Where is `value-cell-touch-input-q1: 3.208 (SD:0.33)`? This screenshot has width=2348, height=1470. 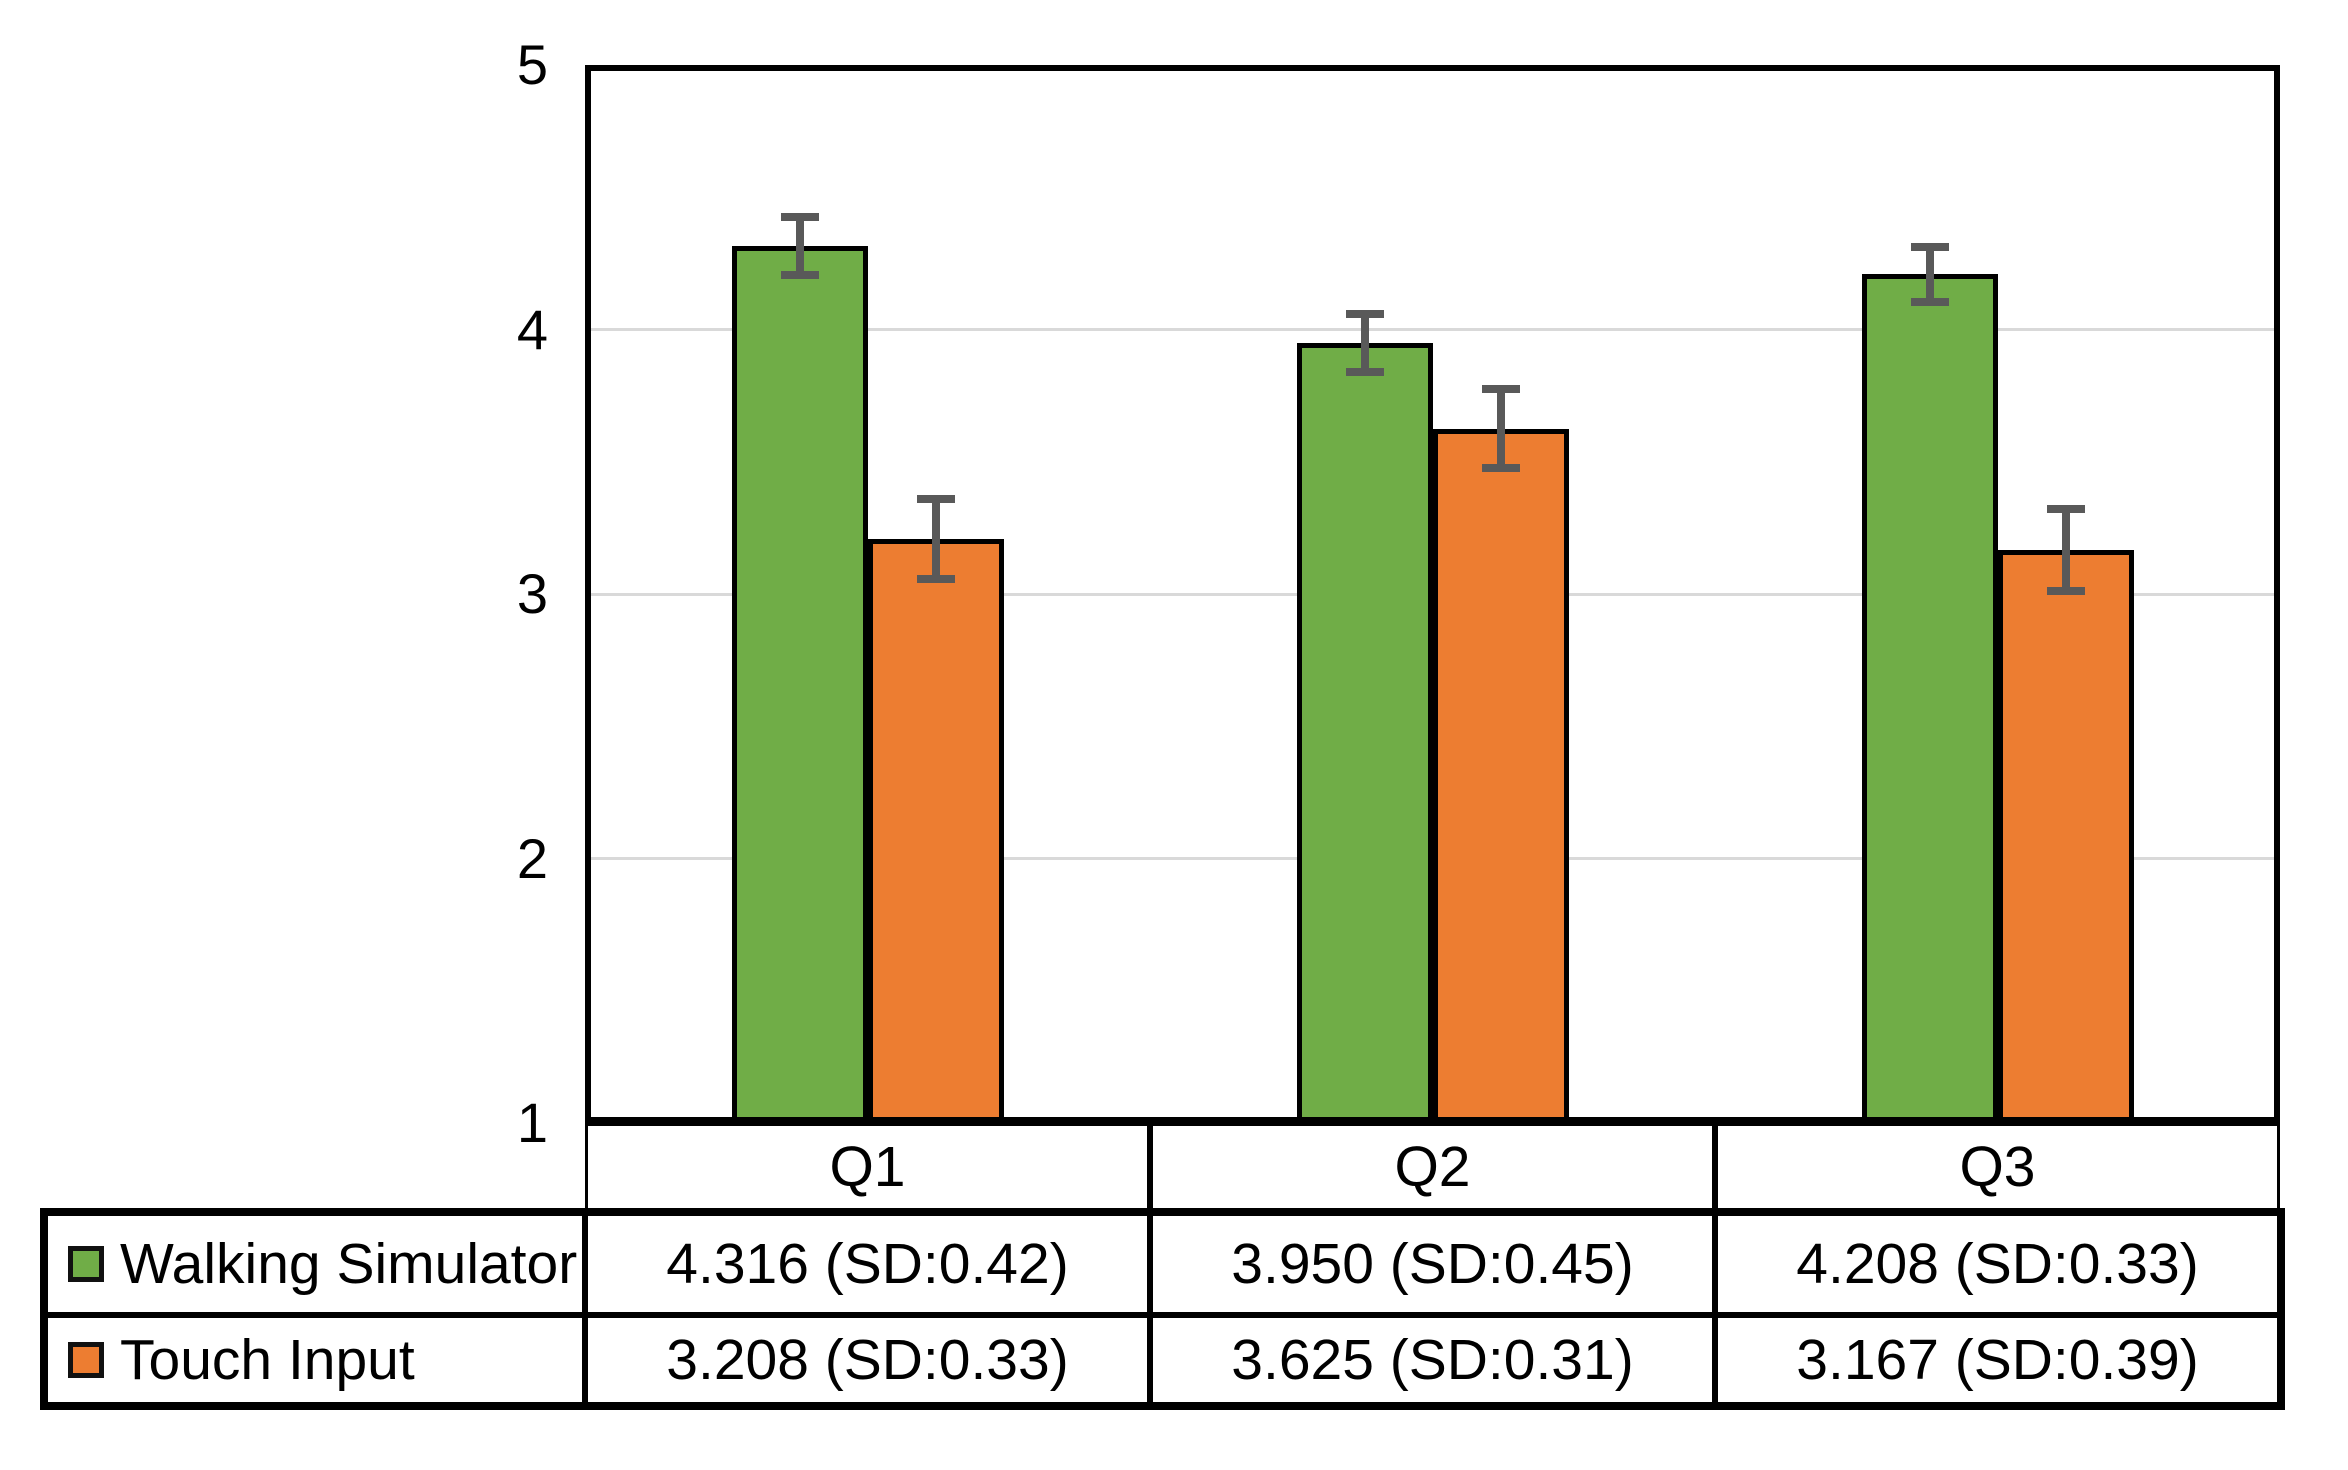 value-cell-touch-input-q1: 3.208 (SD:0.33) is located at coordinates (867, 1360).